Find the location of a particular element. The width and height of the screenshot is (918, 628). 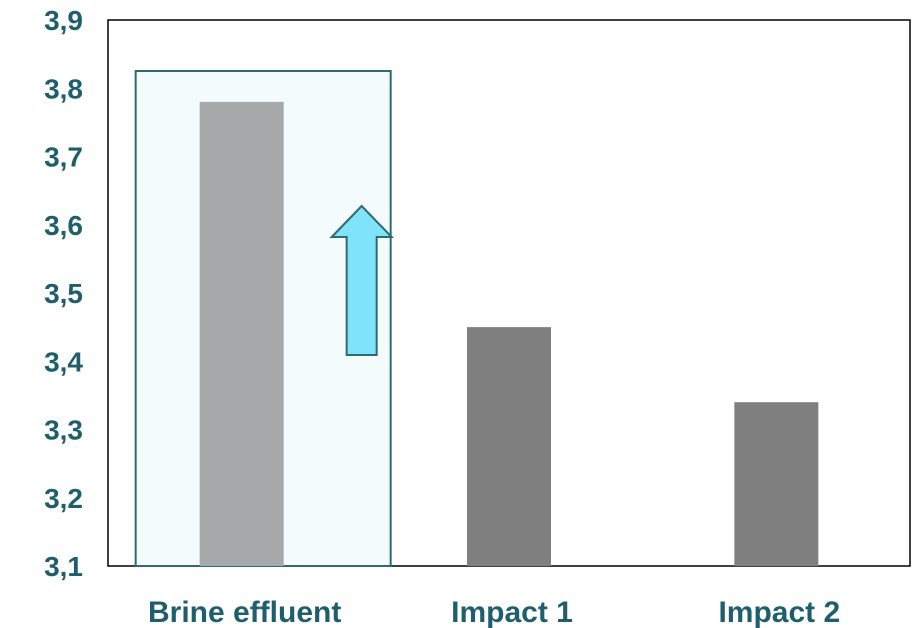

x-axis-labels: Brine effluent Impact 1 Impact 2 is located at coordinates (494, 612).